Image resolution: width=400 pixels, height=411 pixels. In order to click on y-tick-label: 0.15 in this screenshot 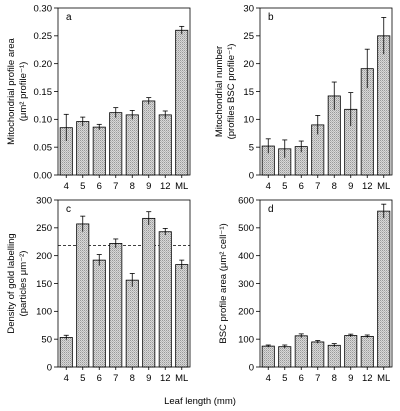, I will do `click(43, 92)`.